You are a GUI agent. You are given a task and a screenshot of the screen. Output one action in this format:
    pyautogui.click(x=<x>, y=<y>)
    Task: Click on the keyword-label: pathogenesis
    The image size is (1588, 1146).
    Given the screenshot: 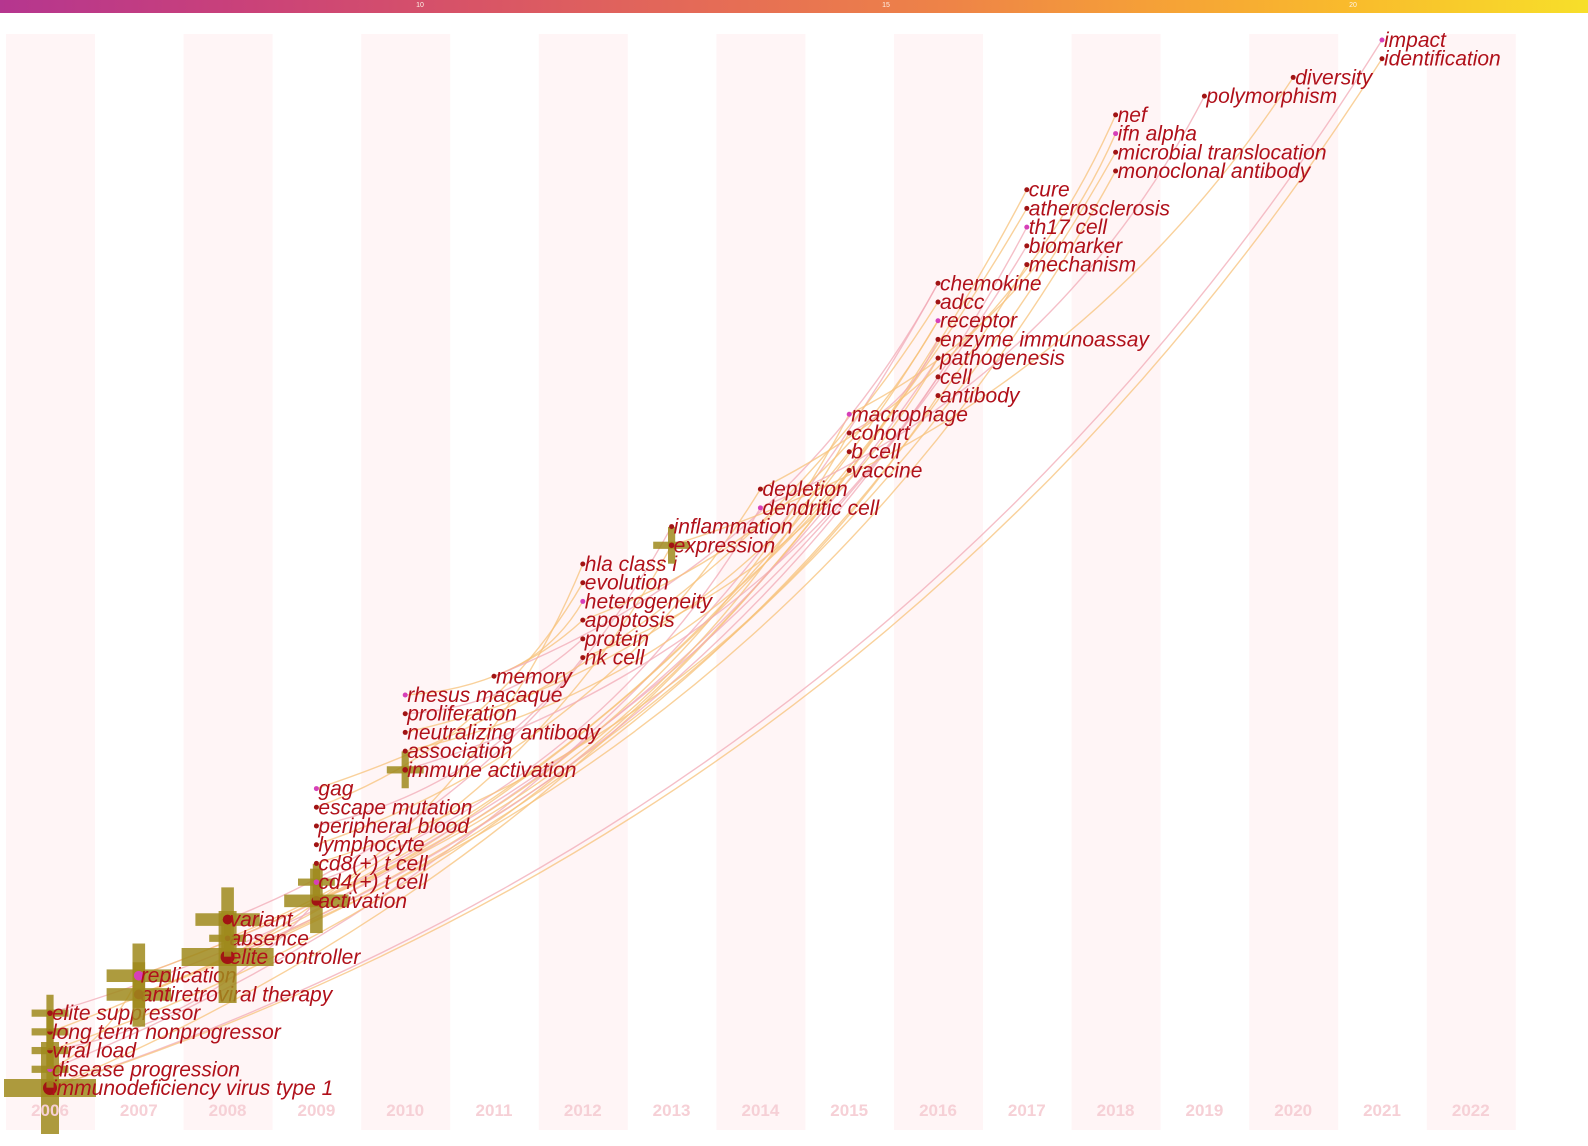 What is the action you would take?
    pyautogui.click(x=1002, y=358)
    